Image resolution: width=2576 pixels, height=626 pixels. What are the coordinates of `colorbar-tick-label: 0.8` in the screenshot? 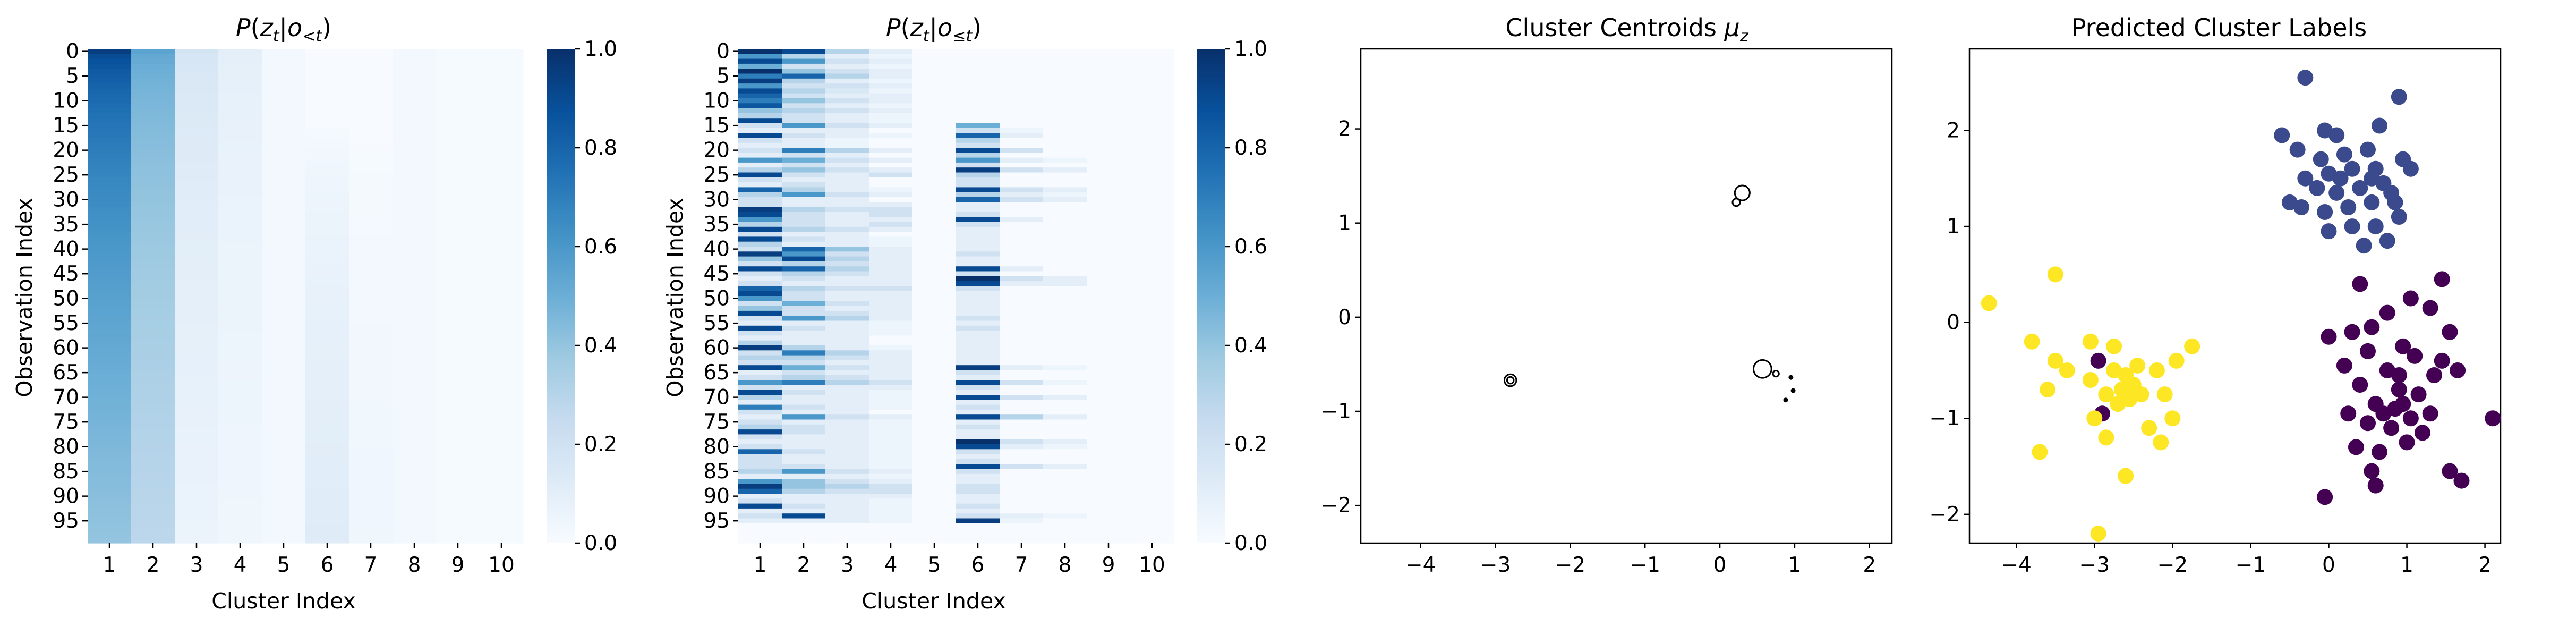 It's located at (600, 148).